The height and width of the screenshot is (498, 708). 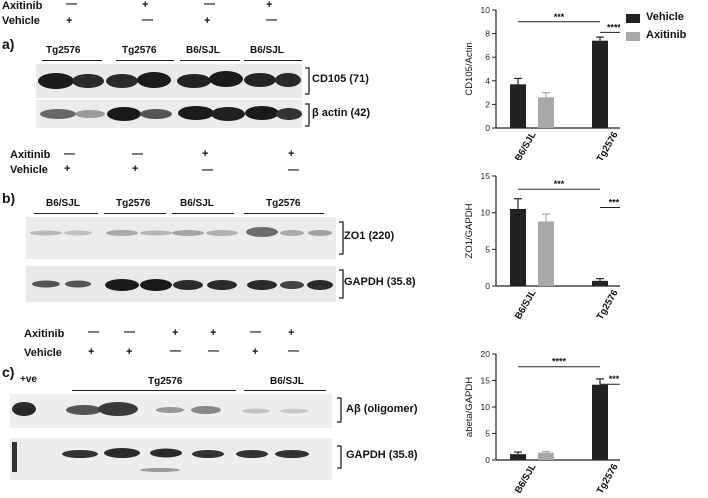 I want to click on legend-label-vehicle: Vehicle, so click(x=665, y=17).